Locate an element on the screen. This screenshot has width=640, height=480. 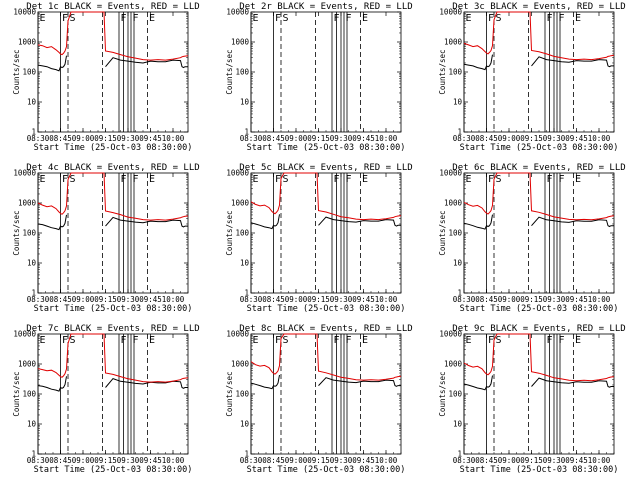
panel-title: Det 1c BLACK = Events, RED = LLD is located at coordinates (112, 7).